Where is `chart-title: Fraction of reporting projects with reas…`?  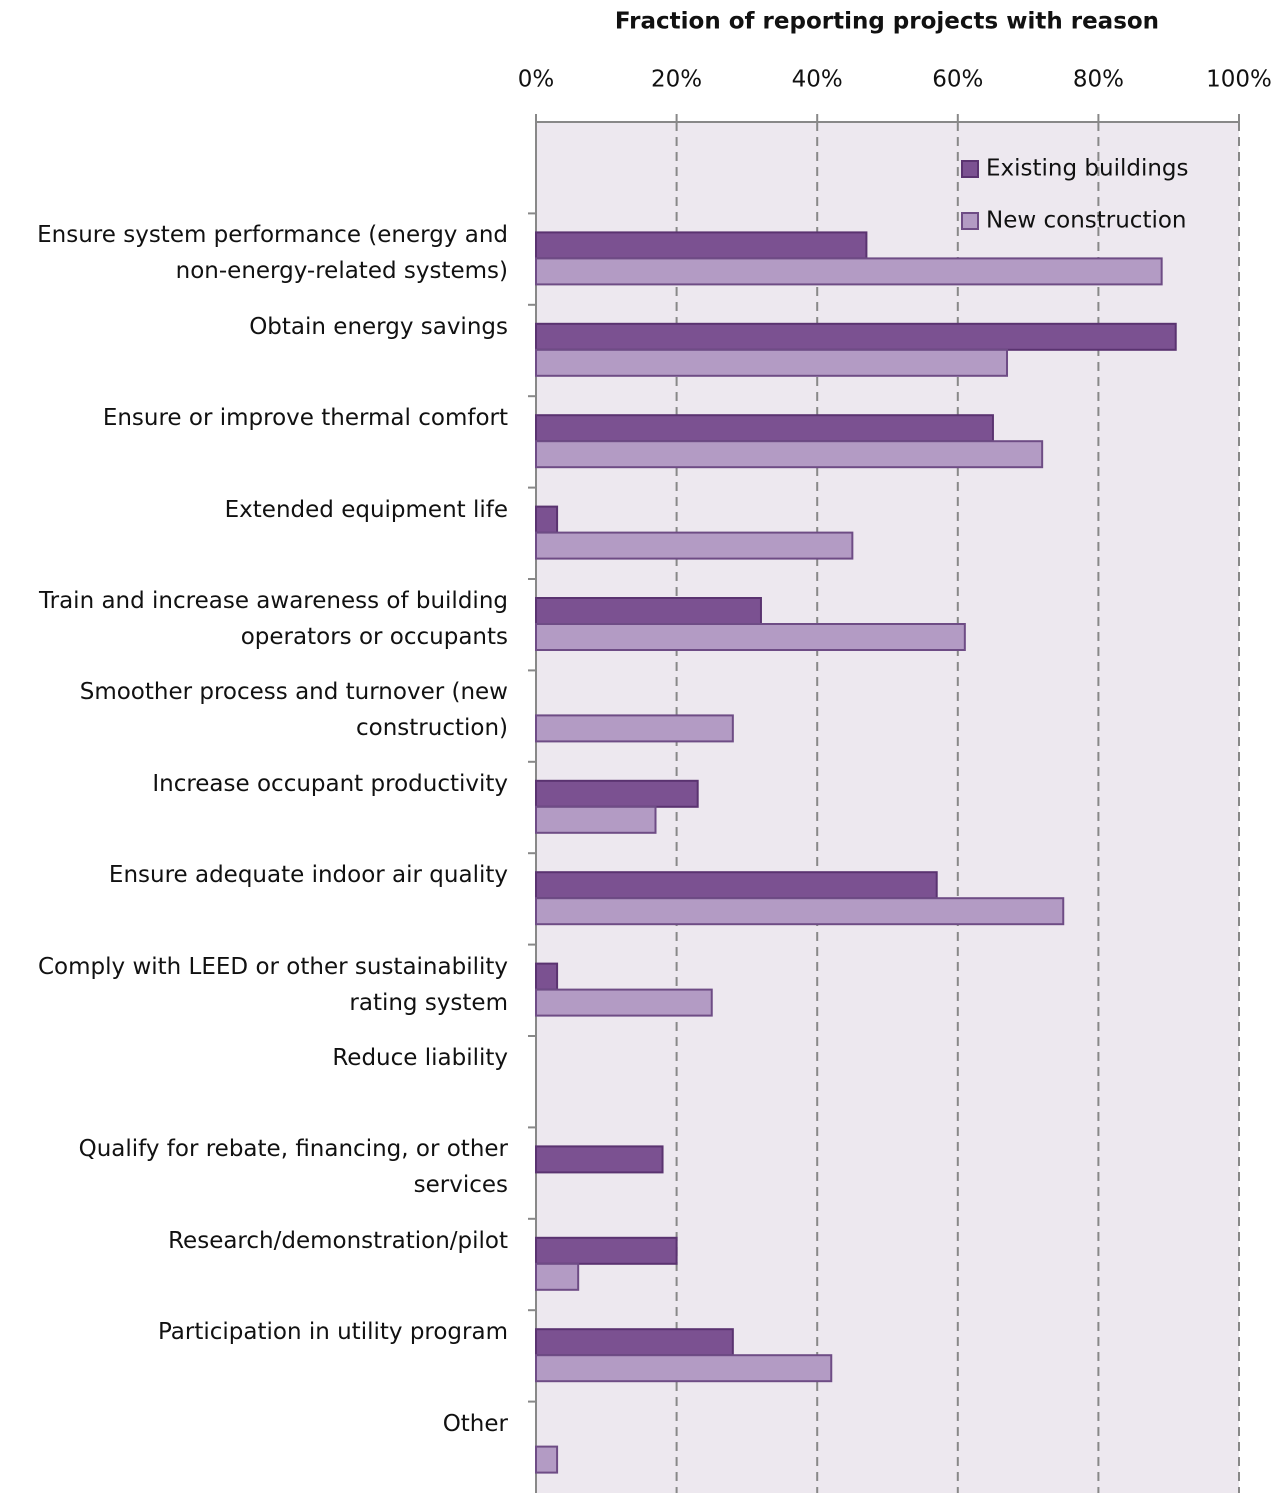
chart-title: Fraction of reporting projects with reas… is located at coordinates (887, 22).